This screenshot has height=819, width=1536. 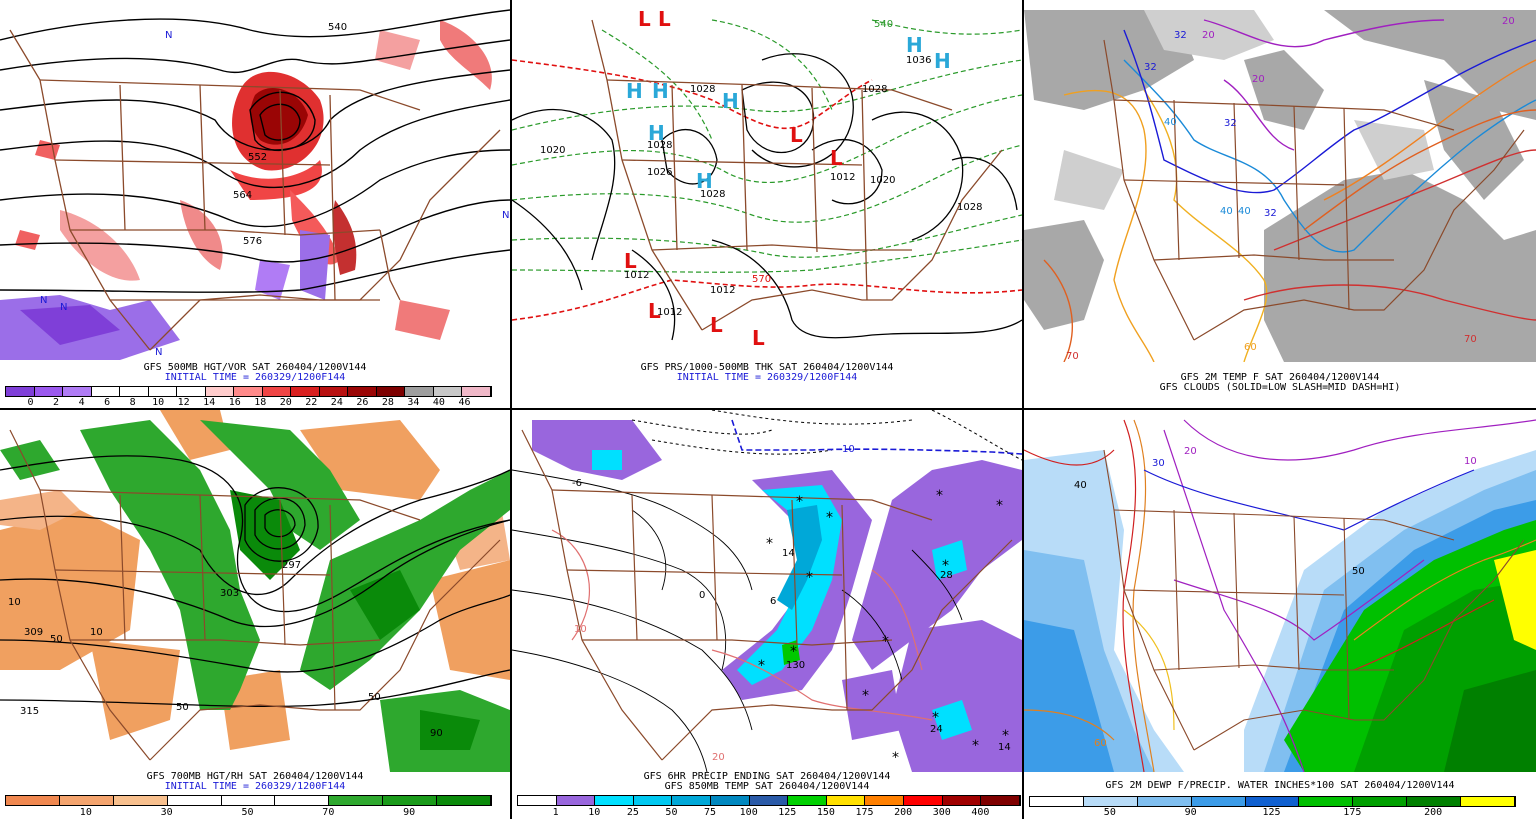 What do you see at coordinates (702, 595) in the screenshot?
I see `temp-label: 0` at bounding box center [702, 595].